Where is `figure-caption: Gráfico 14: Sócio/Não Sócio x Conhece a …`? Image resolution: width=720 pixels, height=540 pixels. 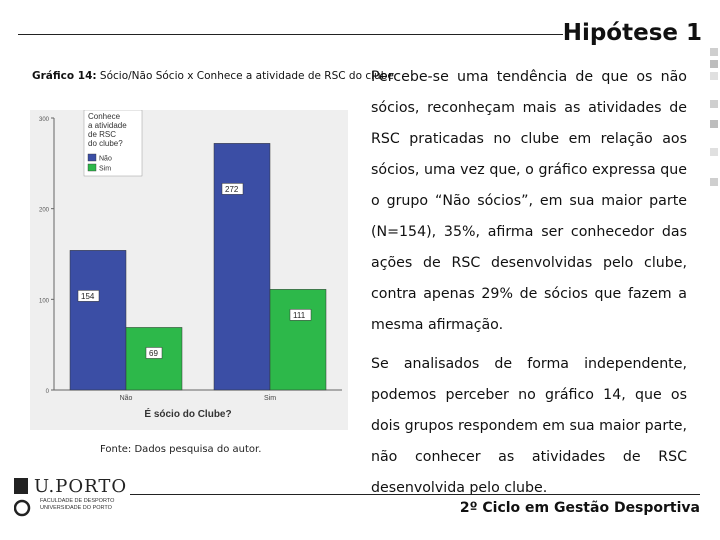 figure-caption: Gráfico 14: Sócio/Não Sócio x Conhece a … is located at coordinates (213, 76).